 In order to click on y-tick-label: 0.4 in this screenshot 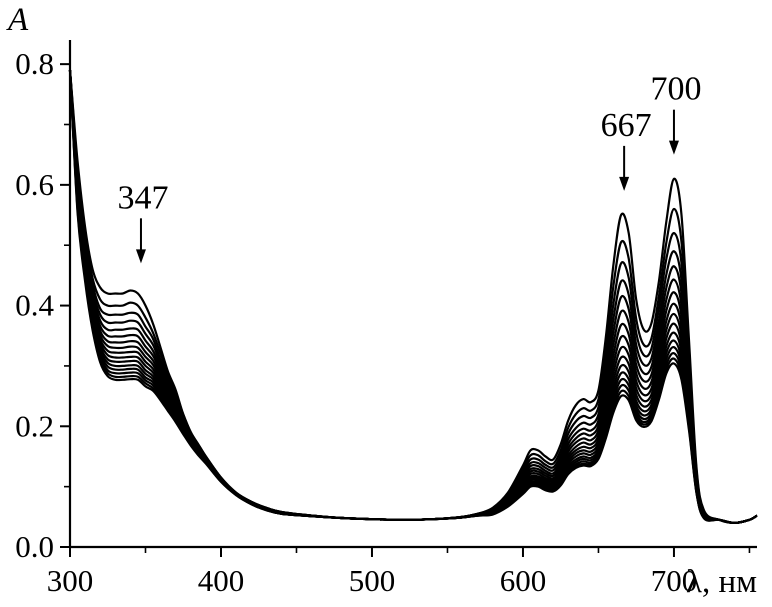, I will do `click(34, 305)`.